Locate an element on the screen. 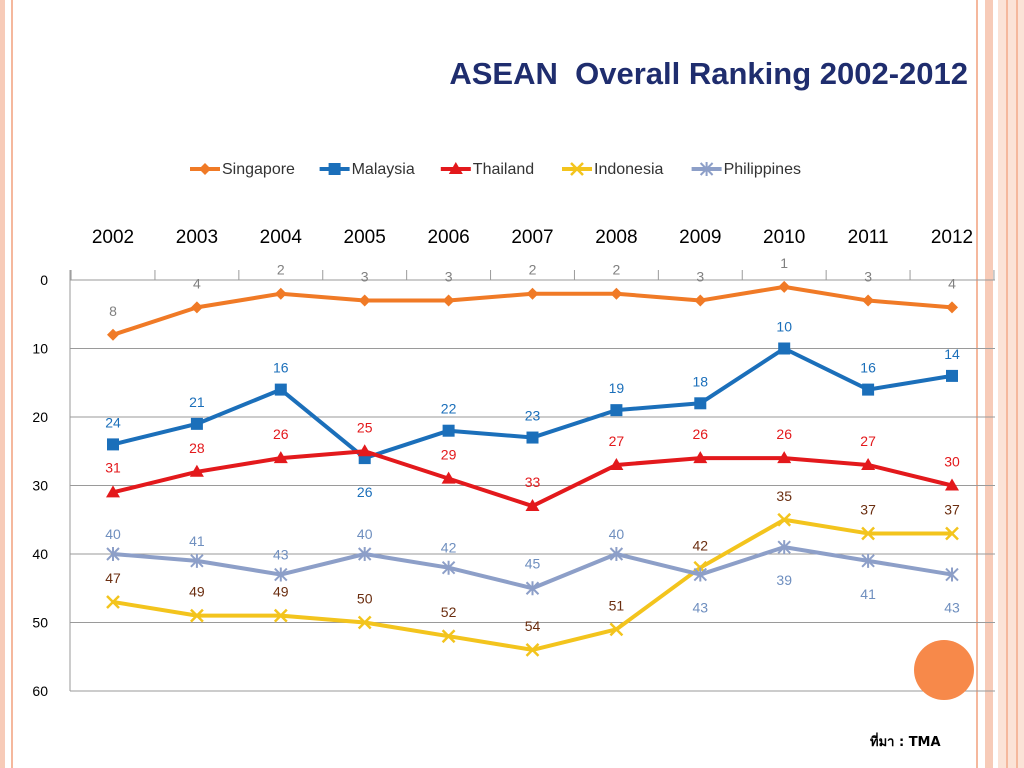  y-tick-label: 30 is located at coordinates (40, 486).